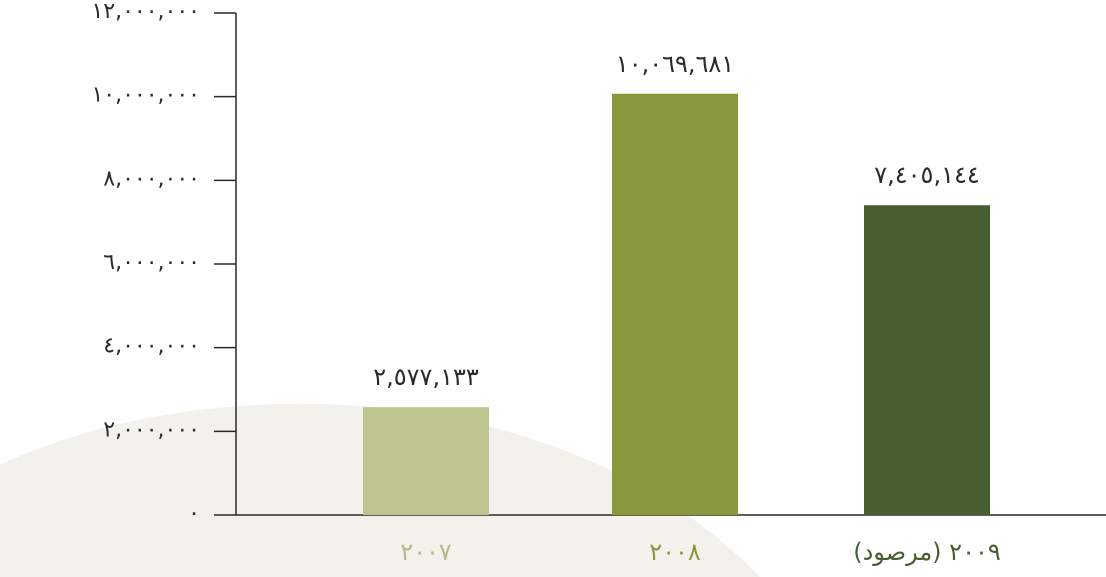  Describe the element at coordinates (675, 64) in the screenshot. I see `bar-value-label: ١٠,٠٦٩,٦٨١` at that location.